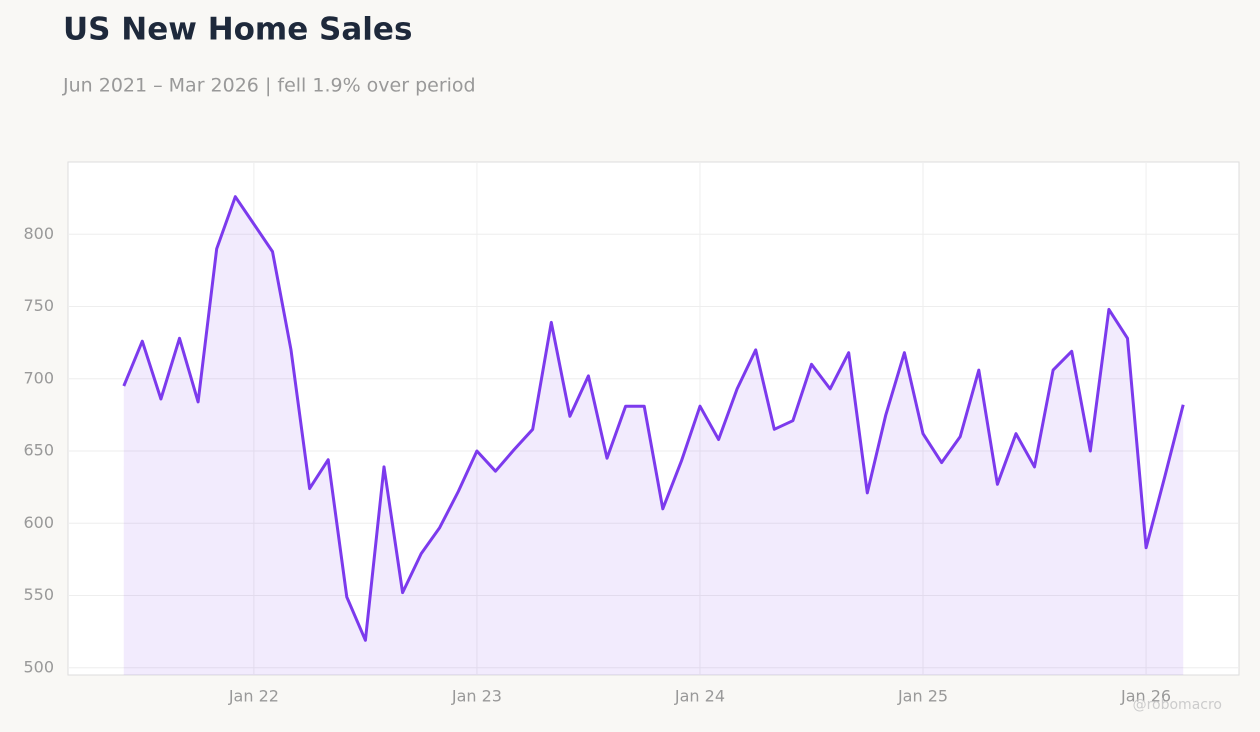 Image resolution: width=1260 pixels, height=732 pixels. What do you see at coordinates (253, 696) in the screenshot?
I see `x-tick-label: Jan 22` at bounding box center [253, 696].